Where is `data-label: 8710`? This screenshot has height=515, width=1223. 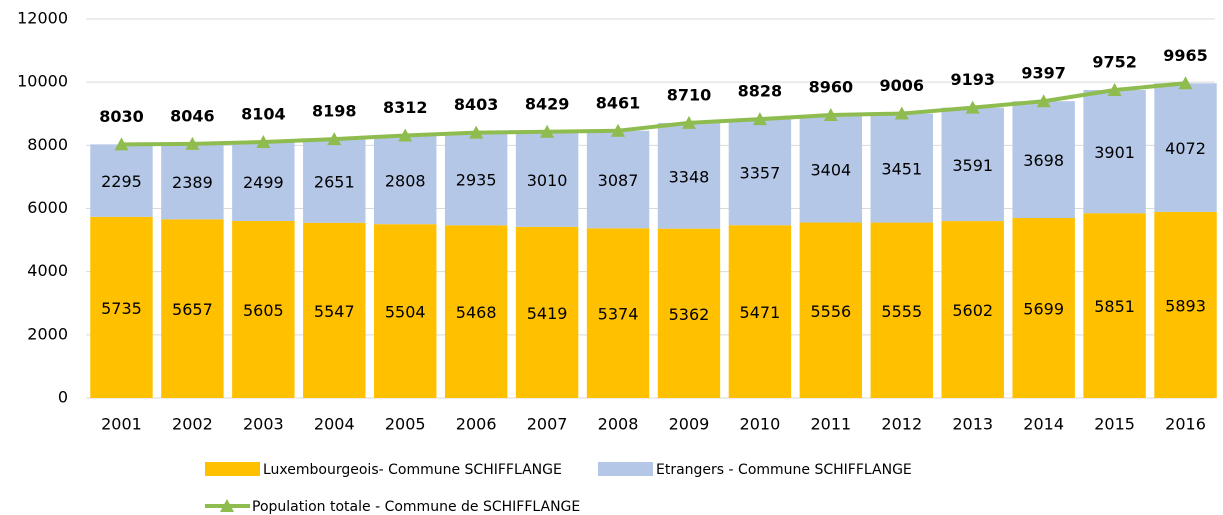 data-label: 8710 is located at coordinates (689, 94).